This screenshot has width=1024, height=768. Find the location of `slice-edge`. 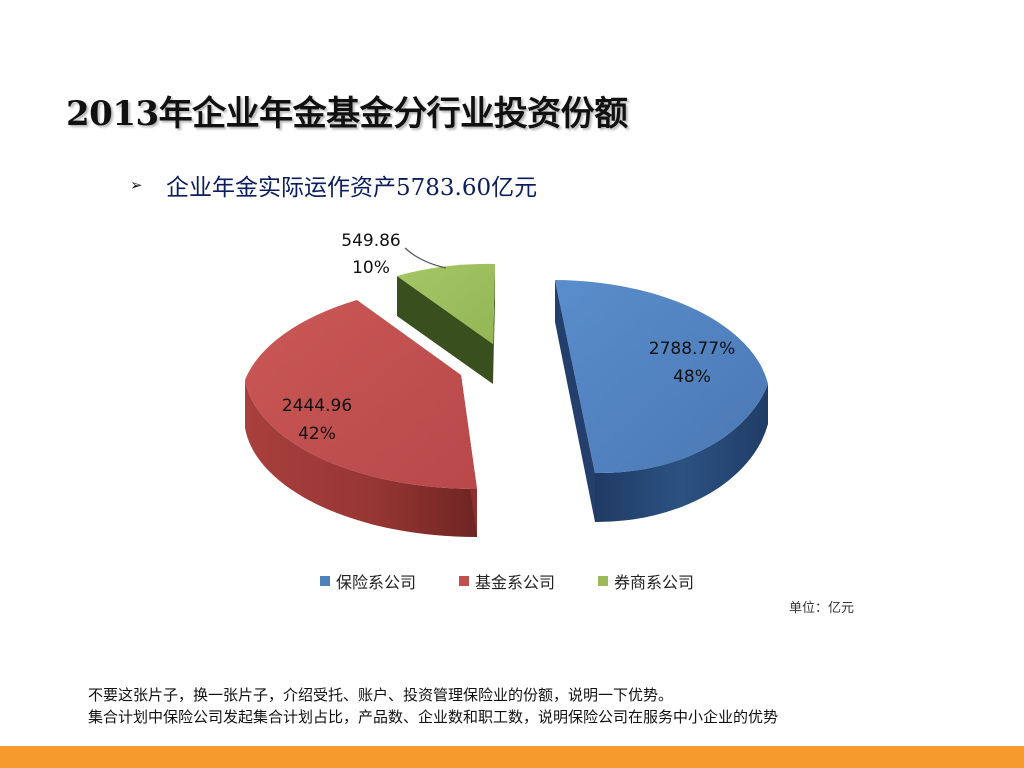

slice-edge is located at coordinates (575, 401).